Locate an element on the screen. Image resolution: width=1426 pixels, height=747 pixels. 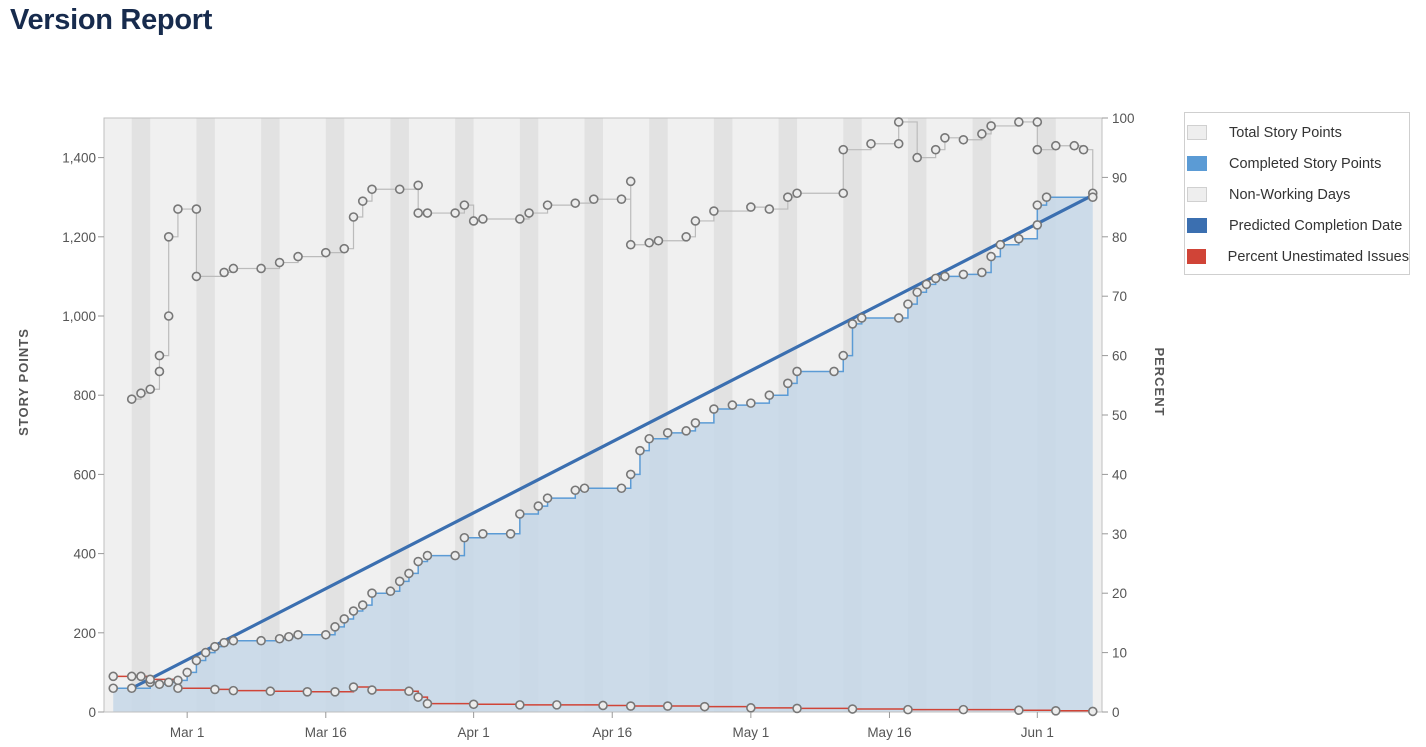
y2-axis-title: PERCENT is located at coordinates (1159, 381).